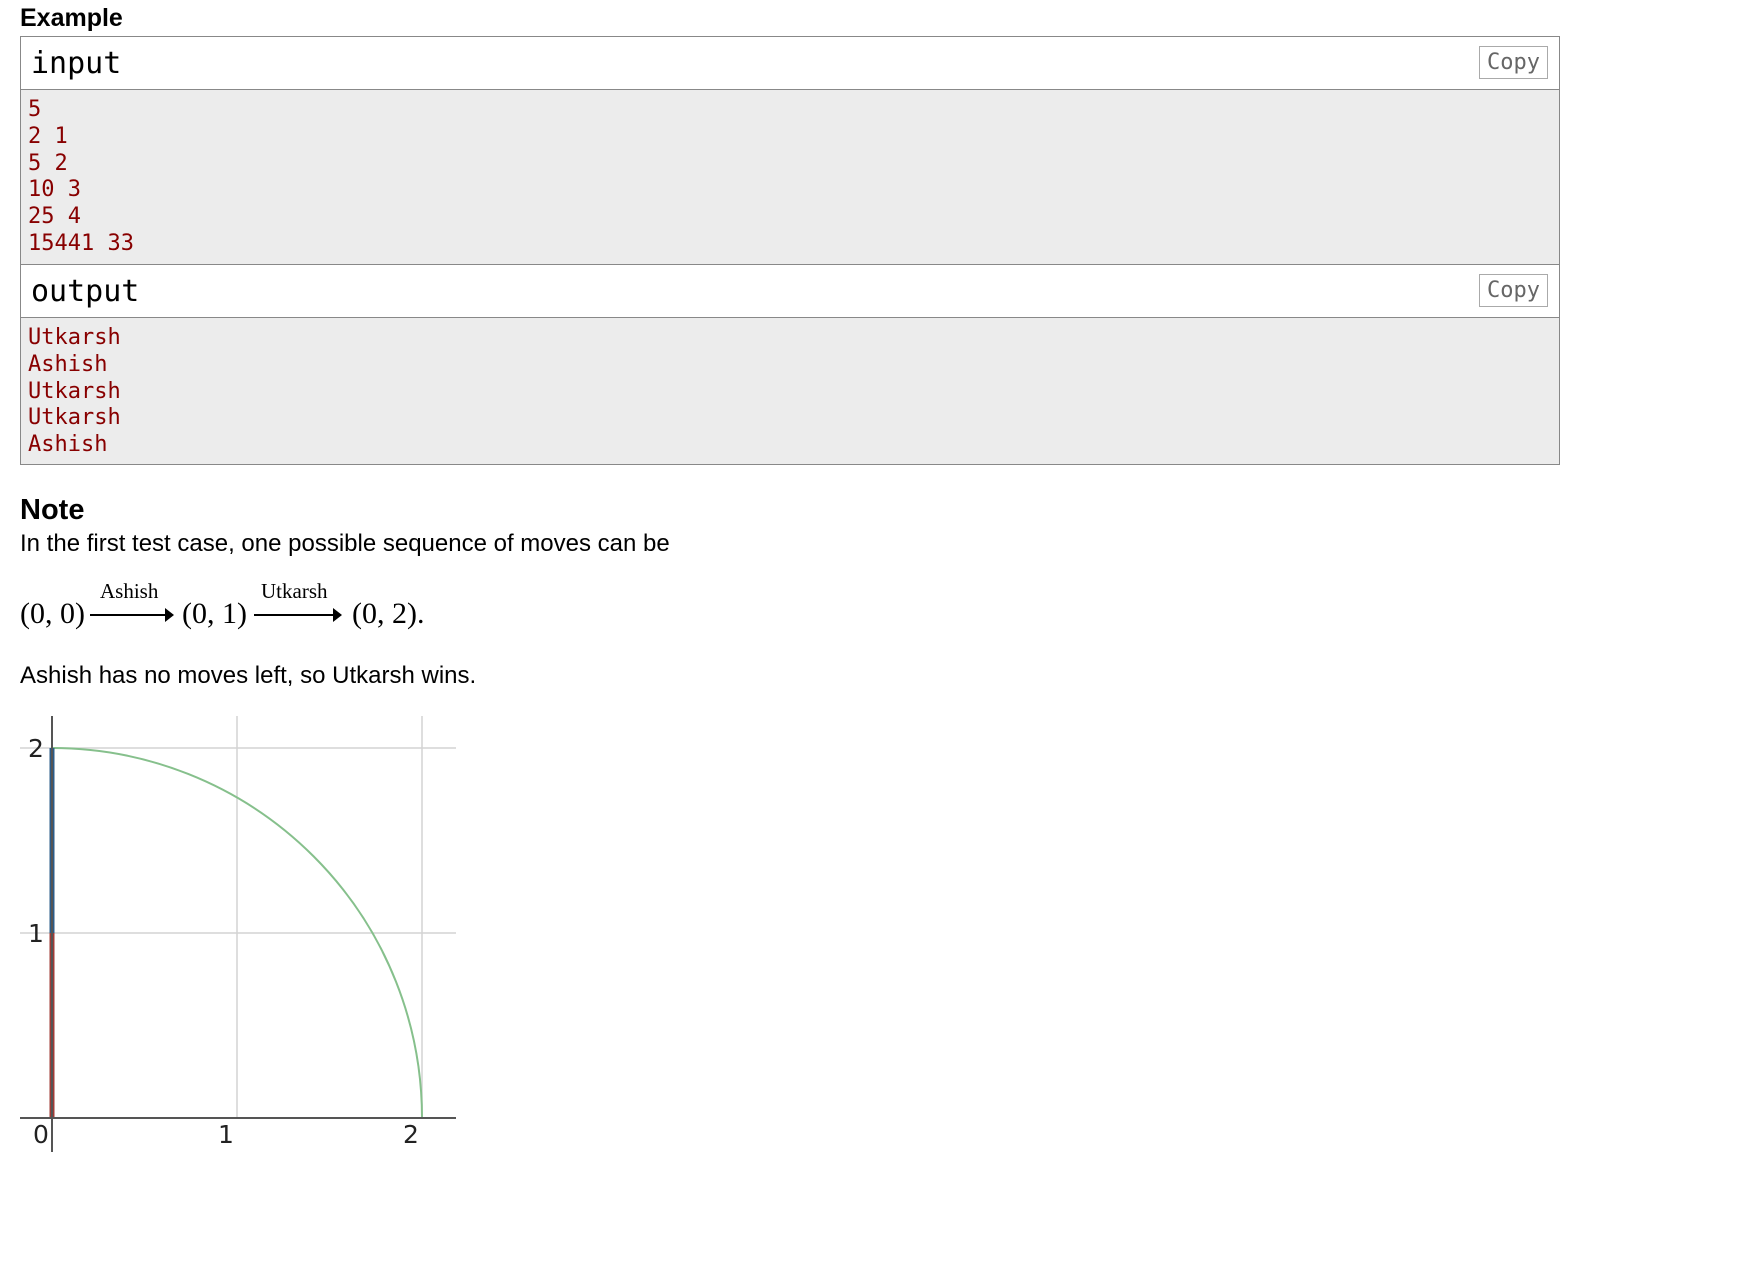 This screenshot has width=1760, height=1288. What do you see at coordinates (411, 1134) in the screenshot?
I see `x-tick-label: 2` at bounding box center [411, 1134].